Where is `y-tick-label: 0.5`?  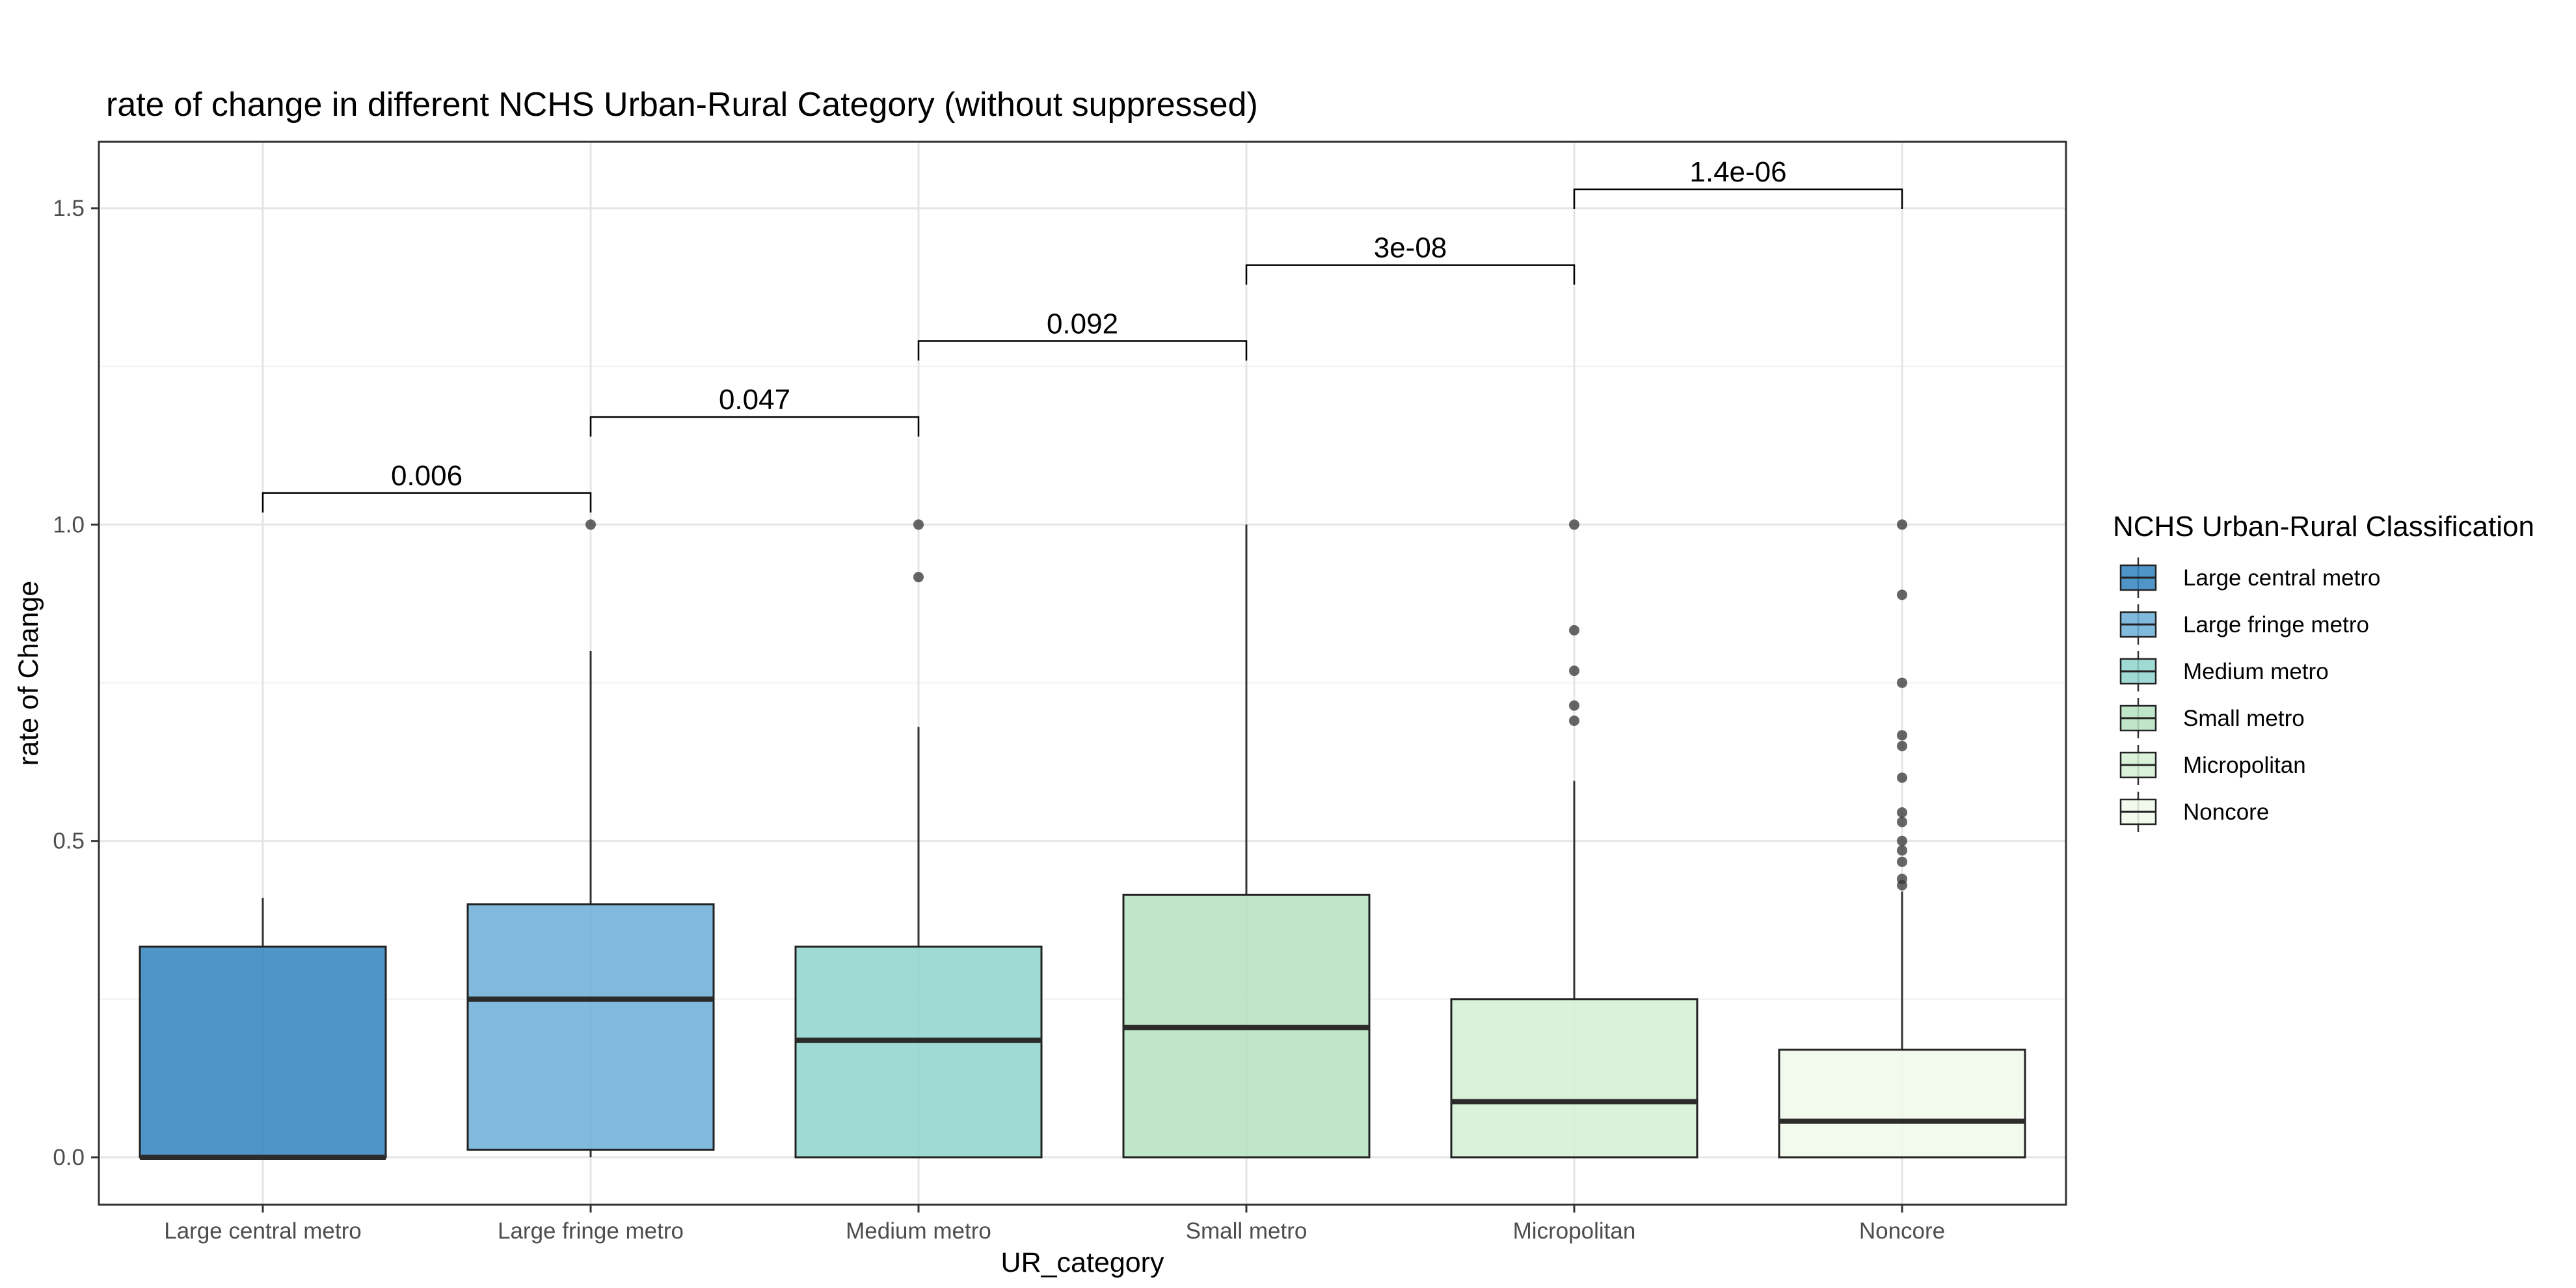
y-tick-label: 0.5 is located at coordinates (69, 841).